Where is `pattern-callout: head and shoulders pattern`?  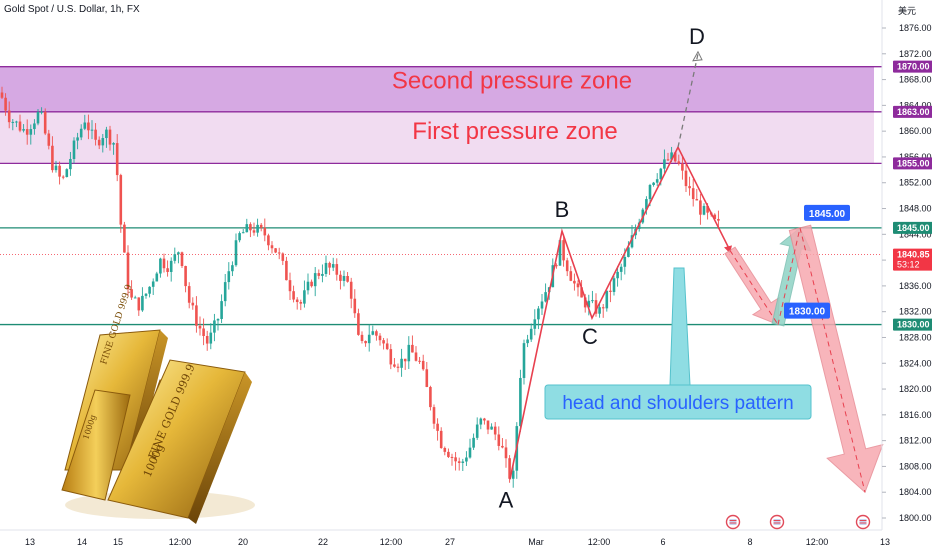 pattern-callout: head and shoulders pattern is located at coordinates (678, 343).